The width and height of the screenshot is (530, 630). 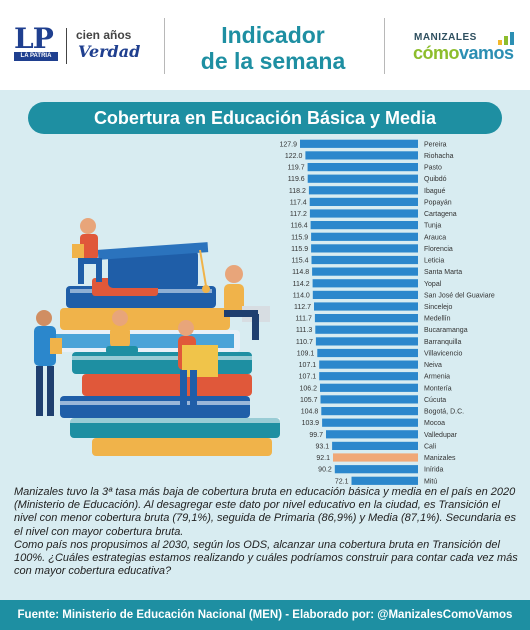 What do you see at coordinates (435, 191) in the screenshot?
I see `category-label: Ibagué` at bounding box center [435, 191].